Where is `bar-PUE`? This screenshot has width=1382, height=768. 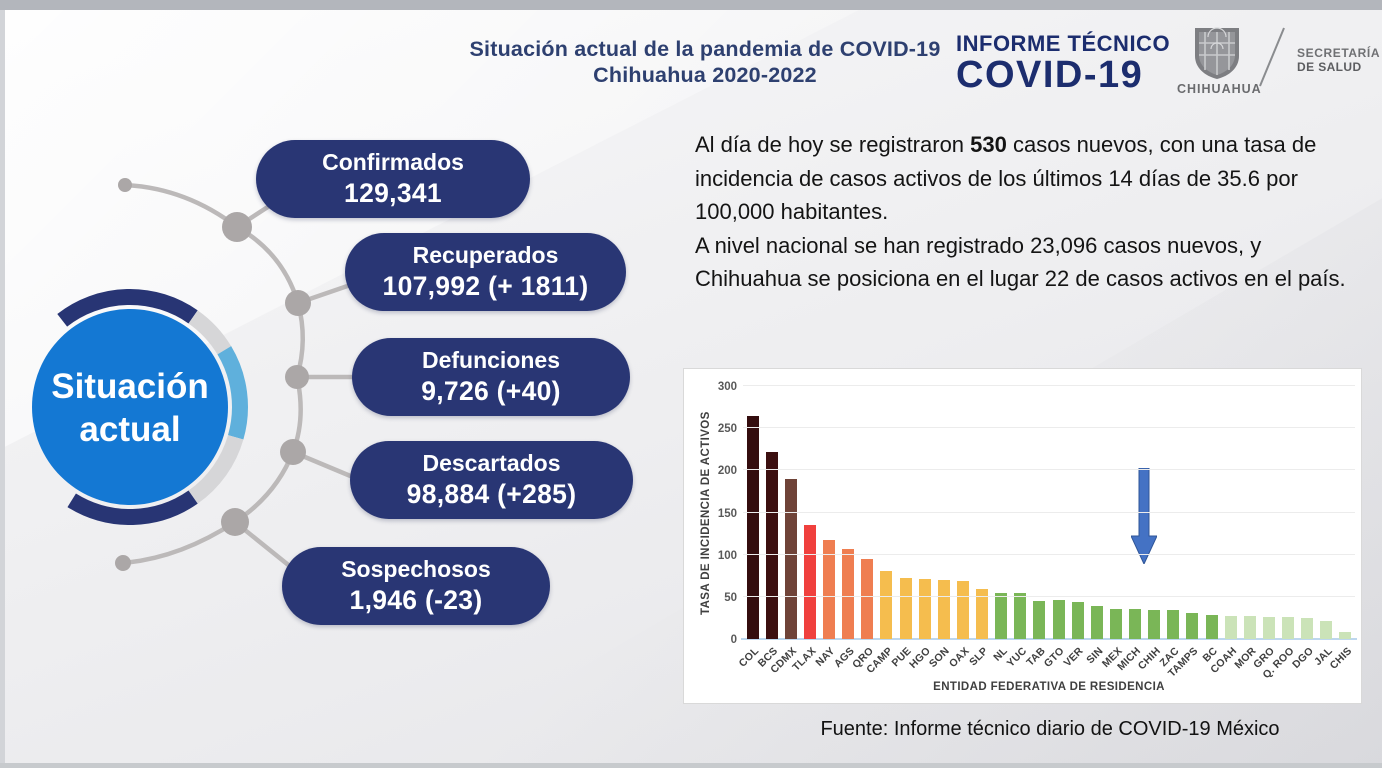 bar-PUE is located at coordinates (905, 608).